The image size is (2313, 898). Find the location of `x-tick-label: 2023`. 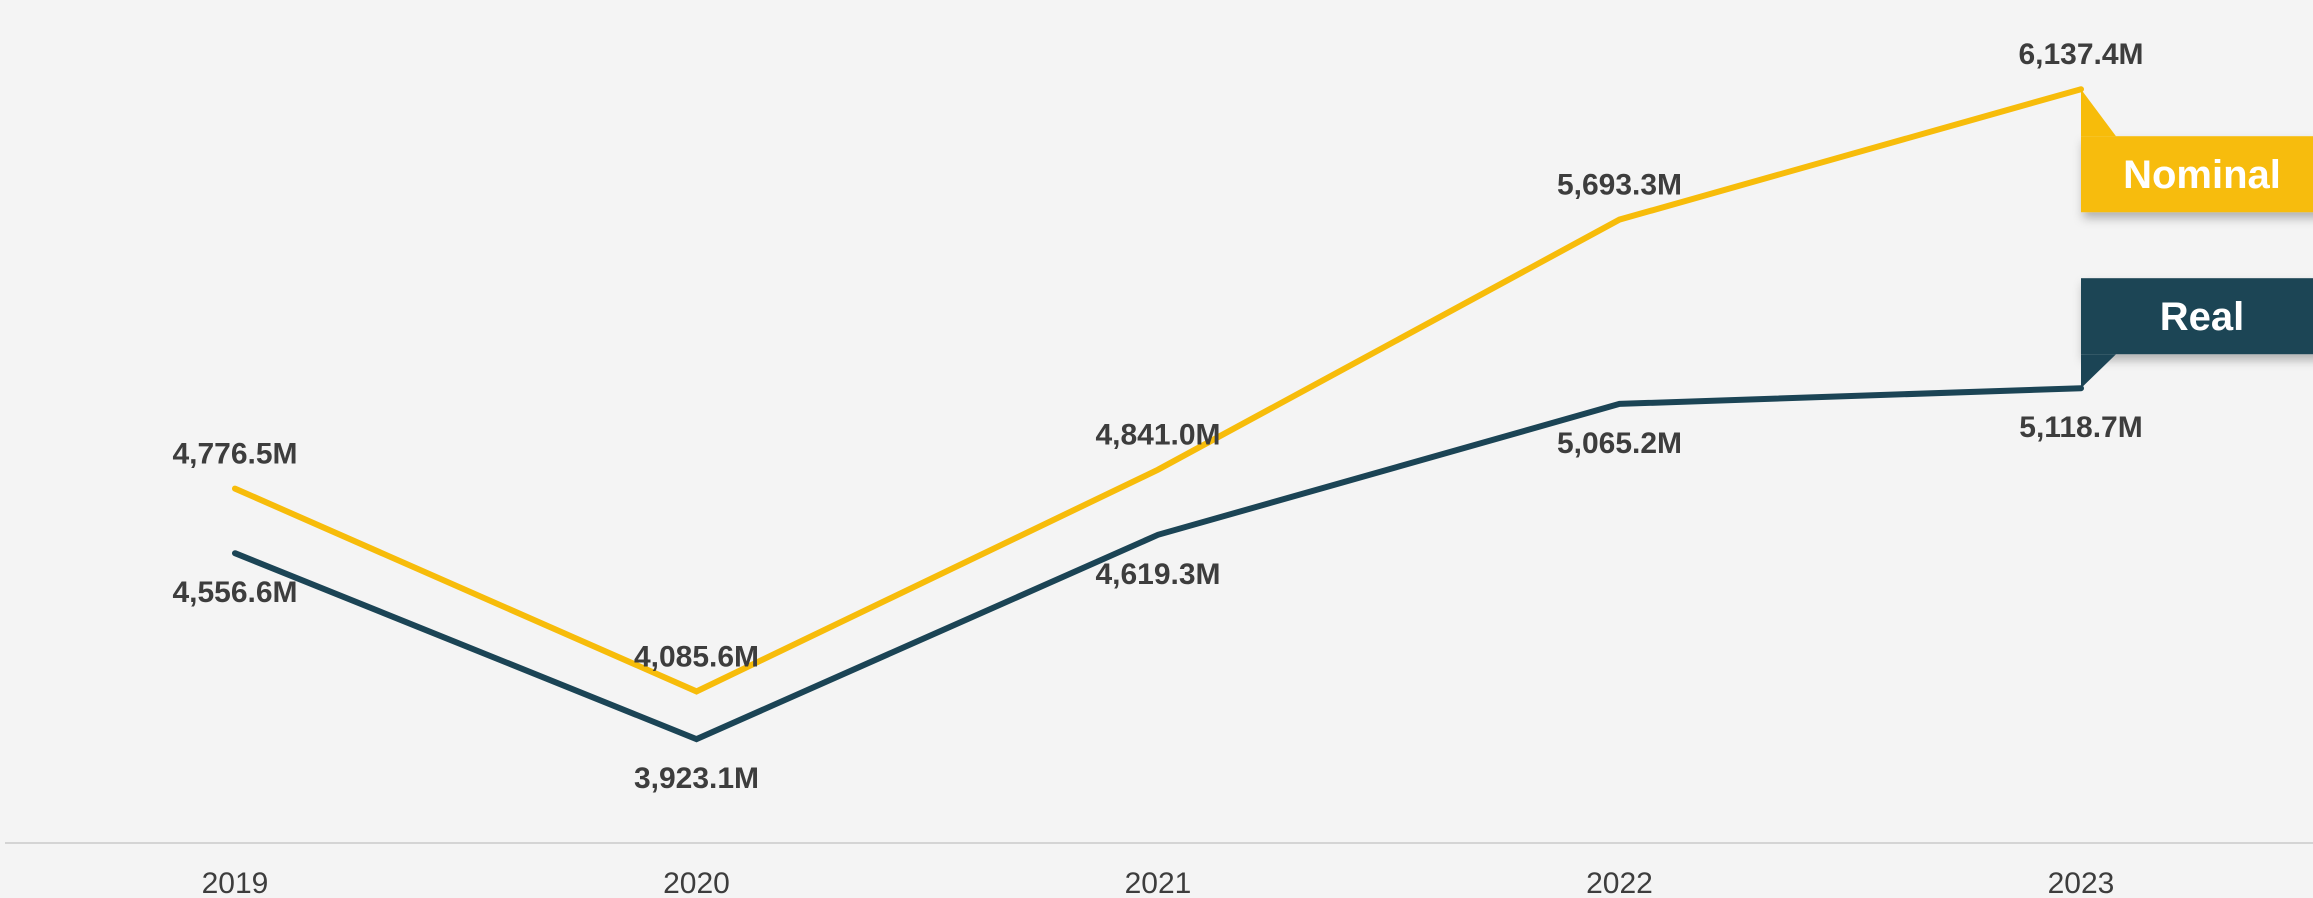

x-tick-label: 2023 is located at coordinates (2081, 882).